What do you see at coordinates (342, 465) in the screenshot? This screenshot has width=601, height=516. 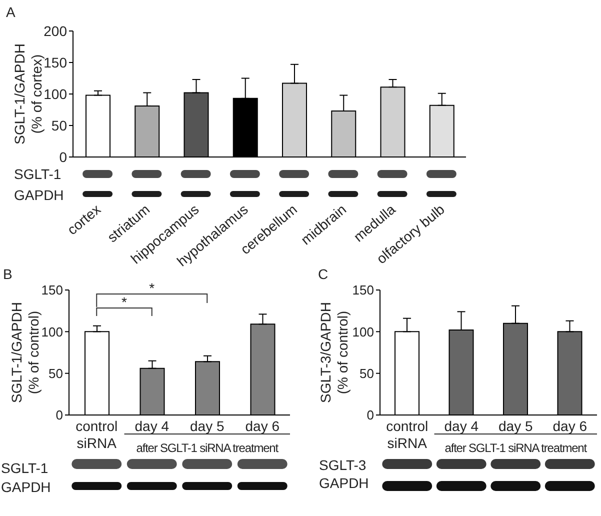 I see `text: SGLT-3` at bounding box center [342, 465].